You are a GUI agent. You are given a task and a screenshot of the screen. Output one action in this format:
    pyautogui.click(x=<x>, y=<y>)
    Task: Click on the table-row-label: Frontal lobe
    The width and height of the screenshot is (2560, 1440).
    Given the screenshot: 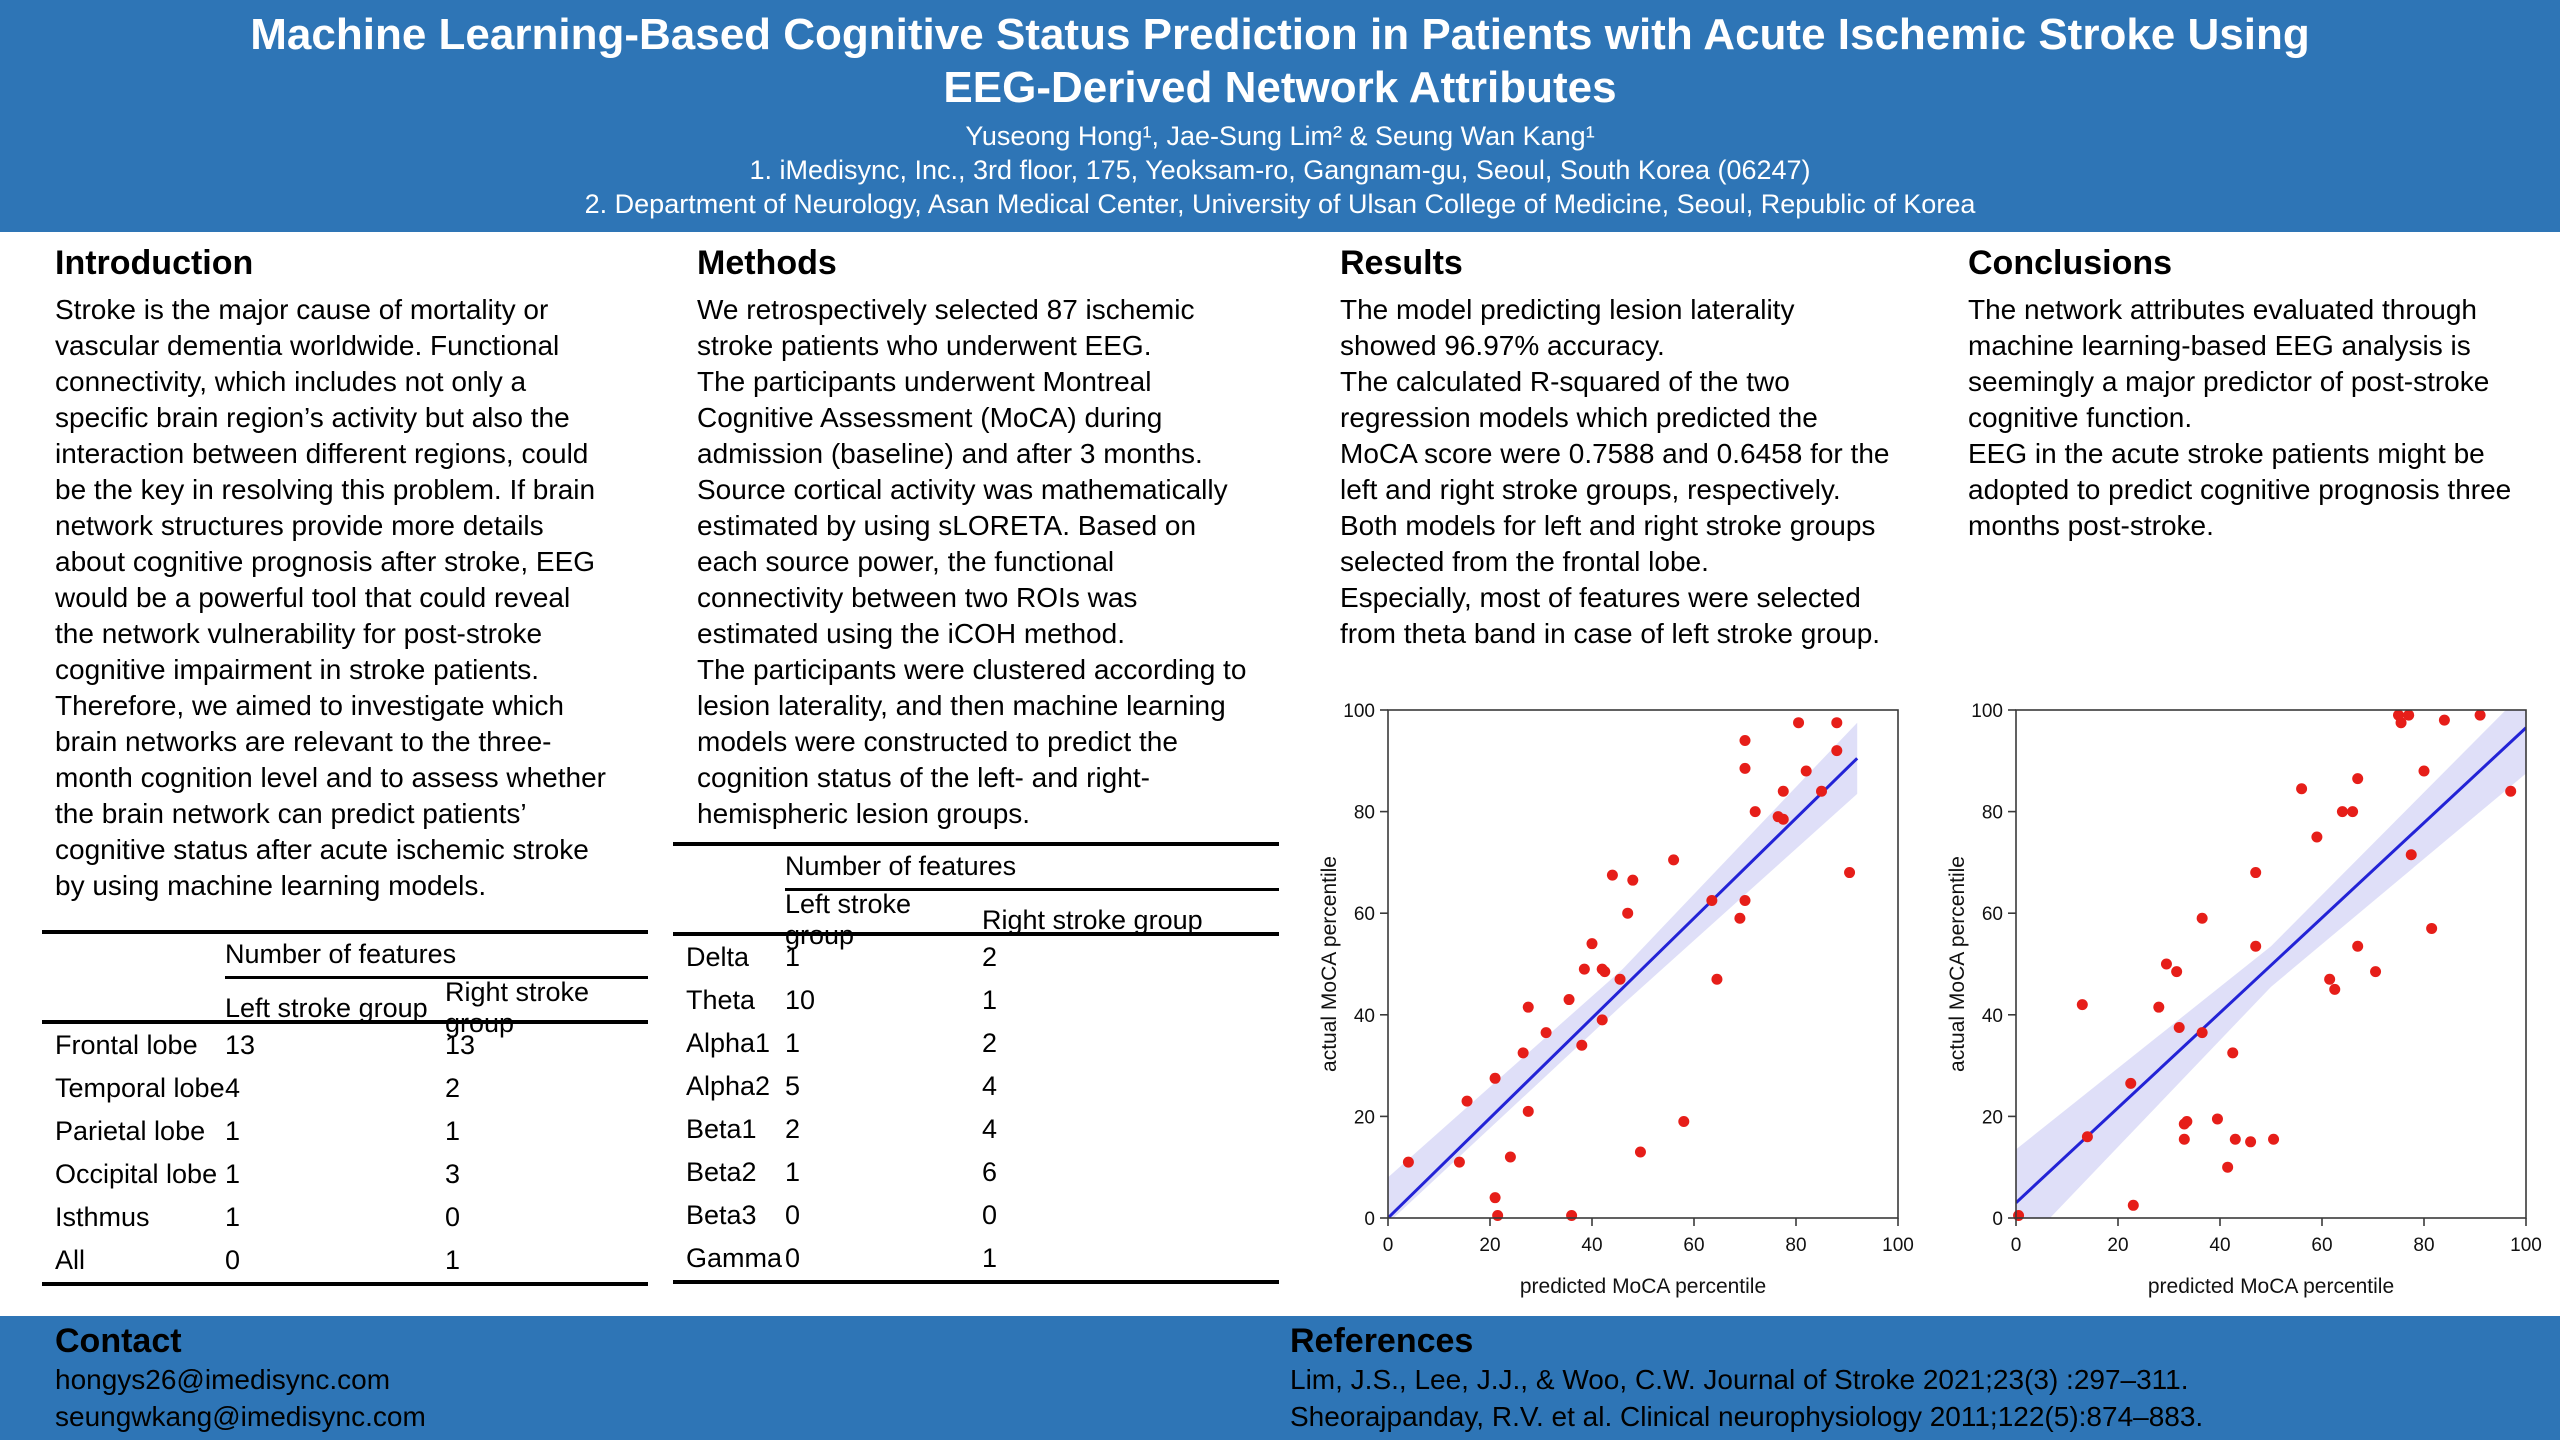 What is the action you would take?
    pyautogui.click(x=126, y=1045)
    